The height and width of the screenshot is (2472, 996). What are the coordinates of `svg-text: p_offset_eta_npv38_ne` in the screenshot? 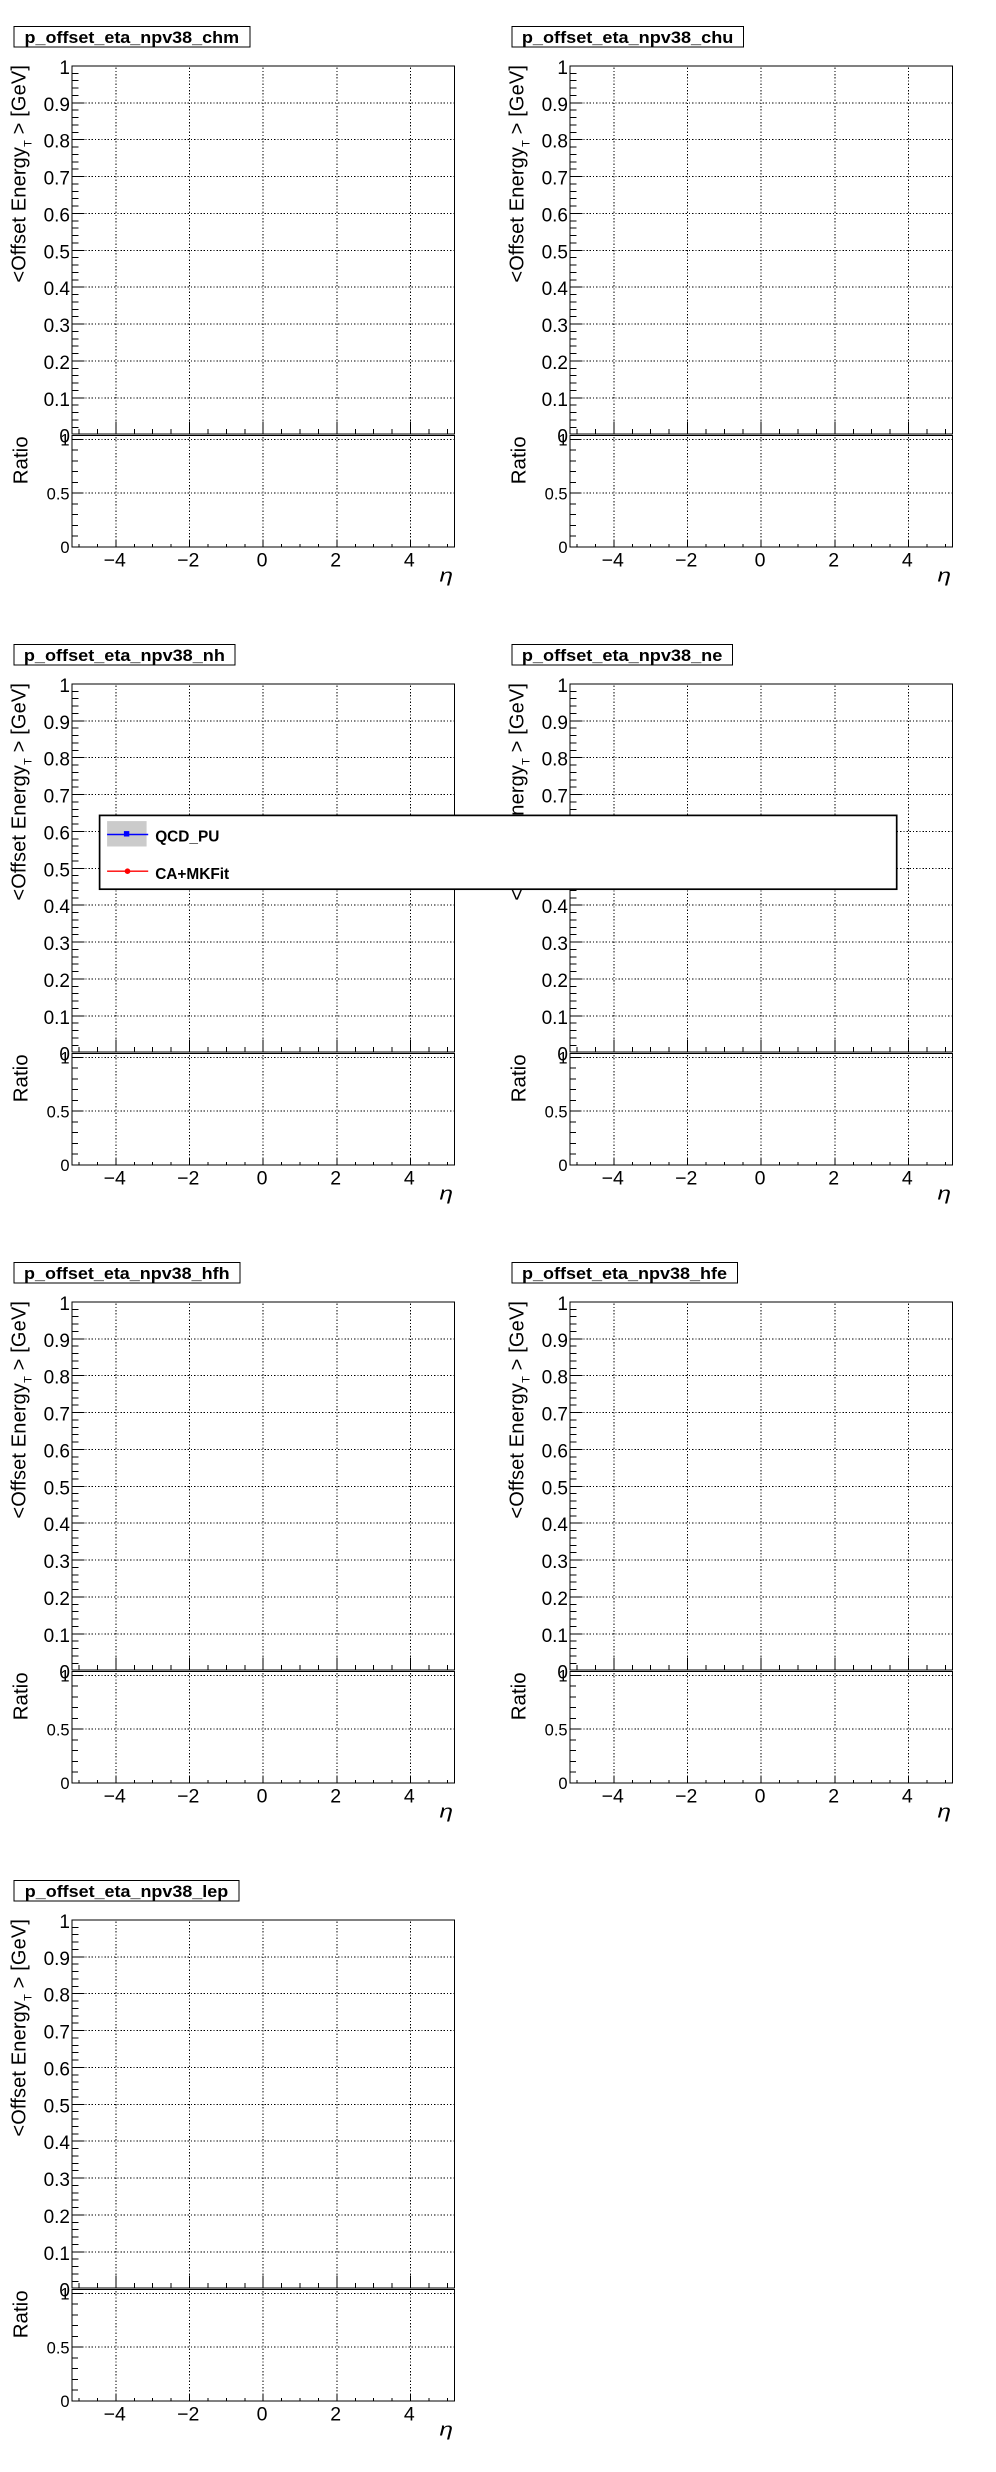 It's located at (622, 655).